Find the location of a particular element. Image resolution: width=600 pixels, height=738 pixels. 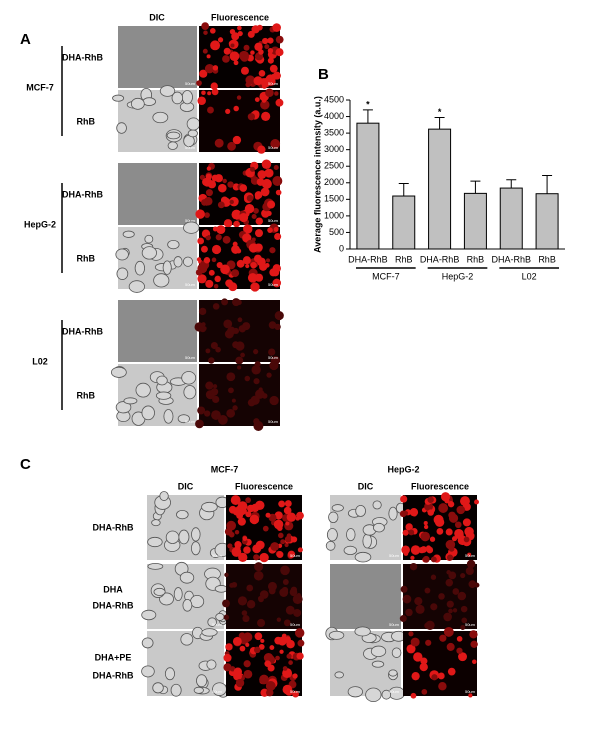

block-title: HepG-2 is located at coordinates (403, 469).